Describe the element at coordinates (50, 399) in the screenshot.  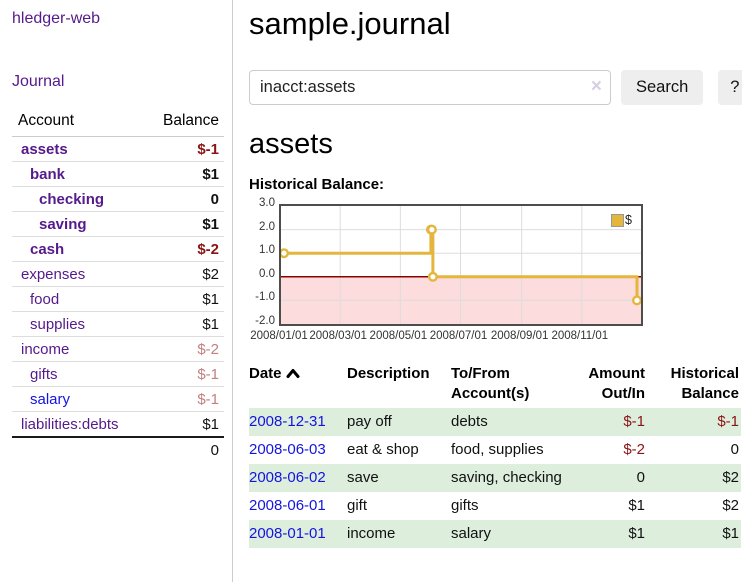
I see `account-link: salary` at that location.